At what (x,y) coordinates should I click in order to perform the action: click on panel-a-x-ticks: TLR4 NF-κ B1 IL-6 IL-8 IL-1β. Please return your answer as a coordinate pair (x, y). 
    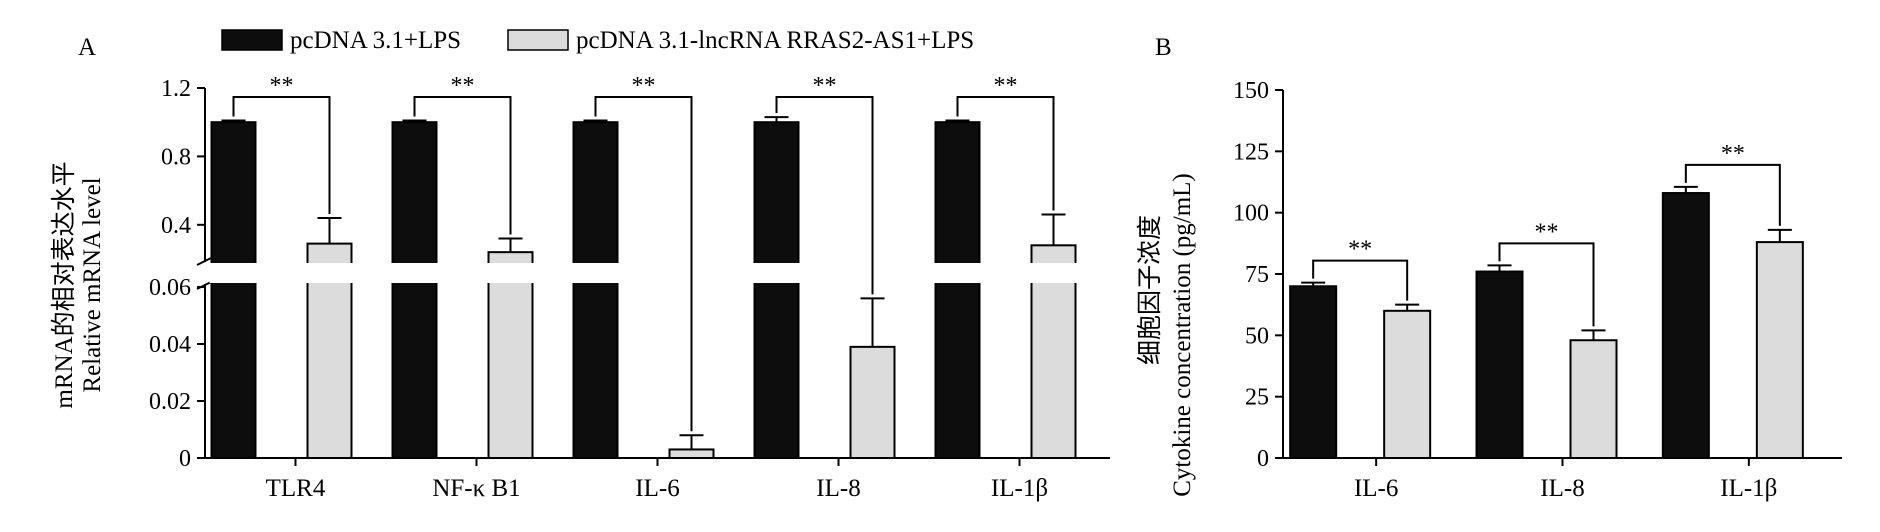
    Looking at the image, I should click on (657, 480).